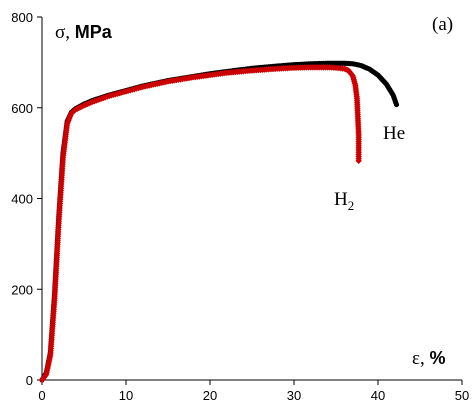 This screenshot has width=474, height=410. What do you see at coordinates (294, 395) in the screenshot?
I see `x-tick-label: 30` at bounding box center [294, 395].